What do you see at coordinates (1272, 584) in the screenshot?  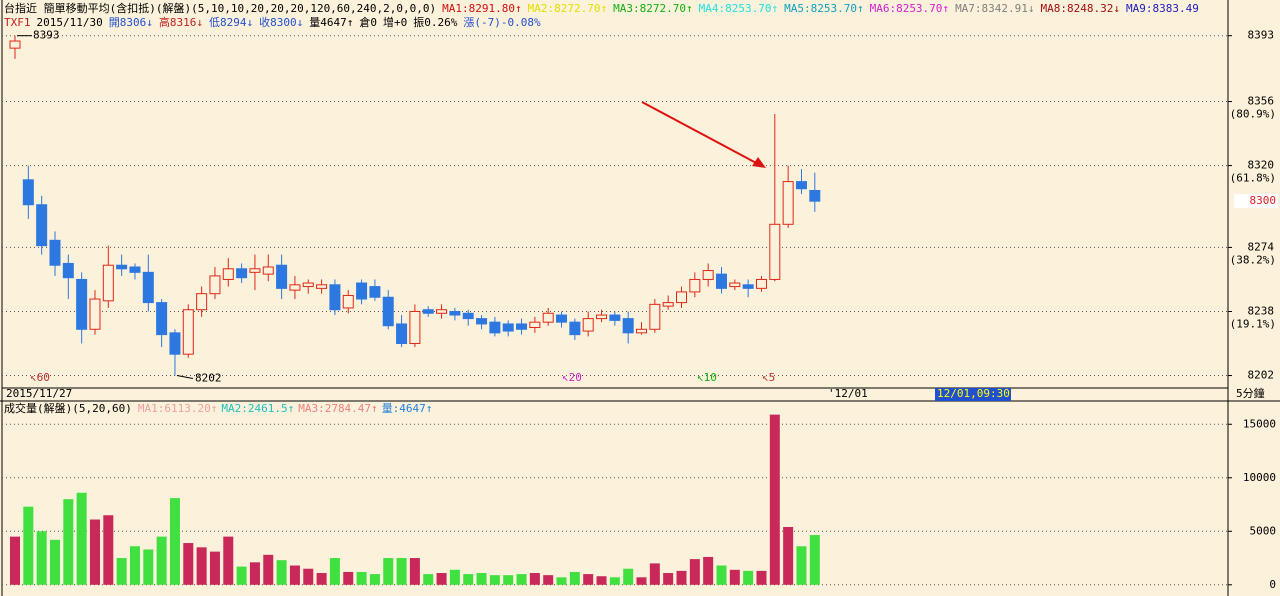 I see `y-tick-label: 0` at bounding box center [1272, 584].